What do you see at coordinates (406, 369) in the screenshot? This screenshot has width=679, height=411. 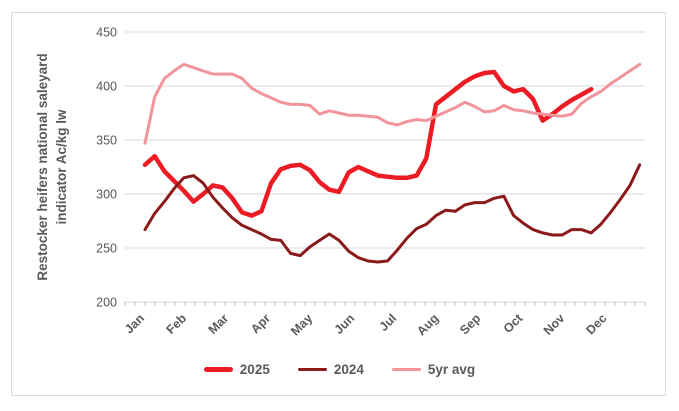 I see `legend-swatch-5yr-avg` at bounding box center [406, 369].